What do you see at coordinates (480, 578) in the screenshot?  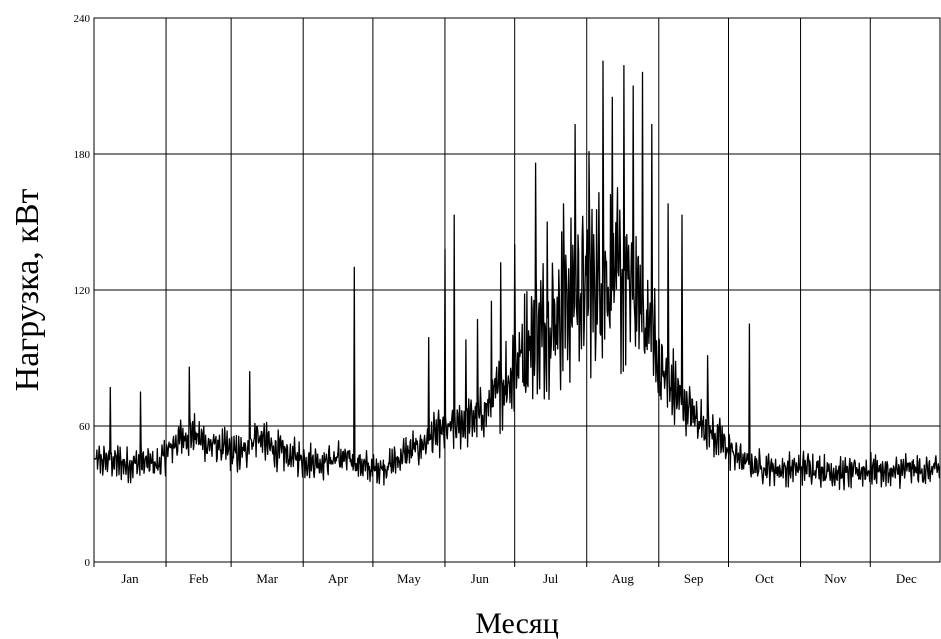 I see `x-tick-label: Jun` at bounding box center [480, 578].